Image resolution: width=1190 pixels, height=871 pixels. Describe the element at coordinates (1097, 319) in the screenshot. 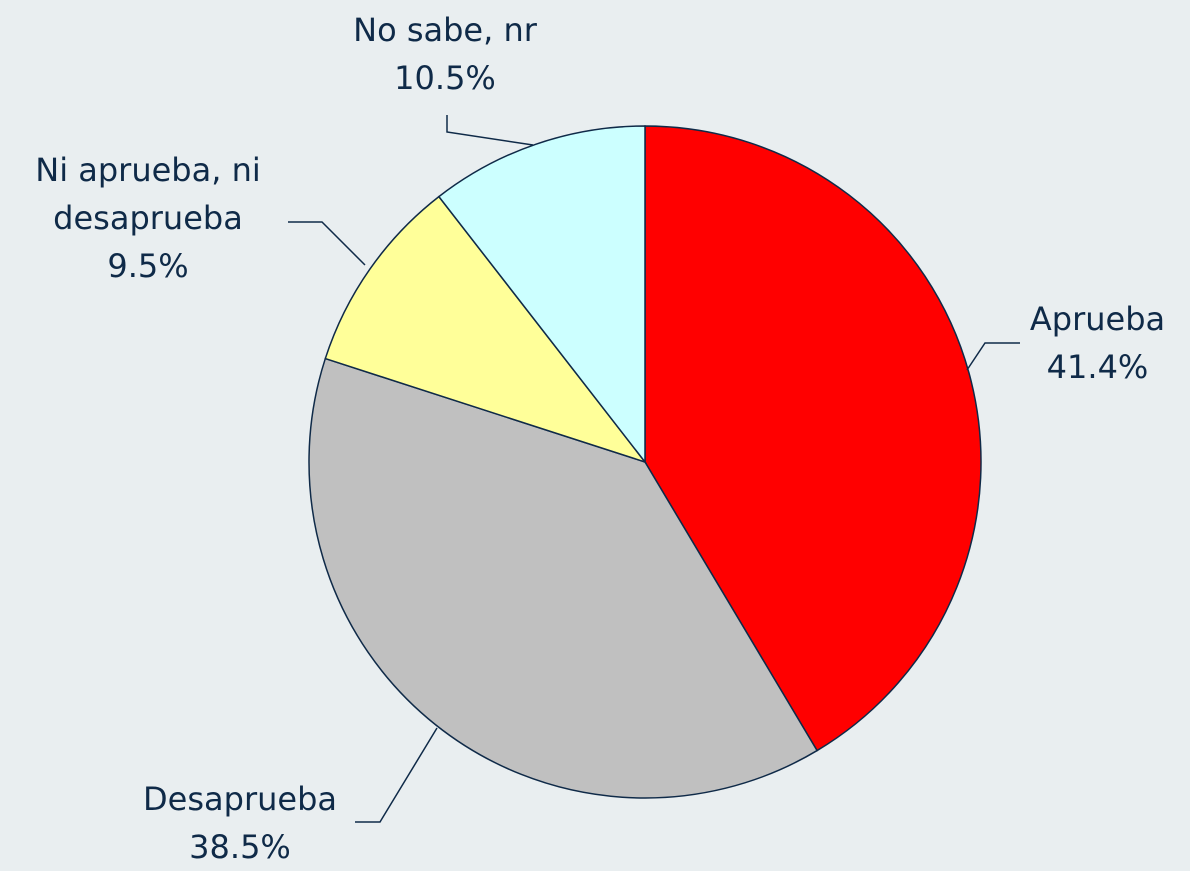

I see `category-name: Aprueba` at that location.